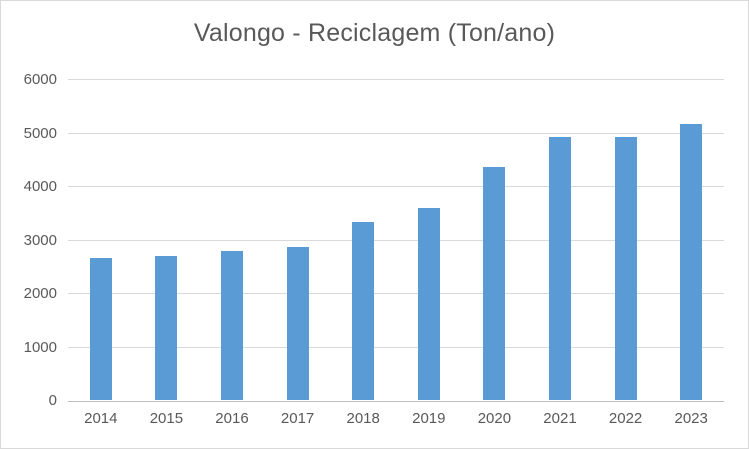 The width and height of the screenshot is (749, 449). Describe the element at coordinates (297, 418) in the screenshot. I see `x-tick-label: 2017` at that location.